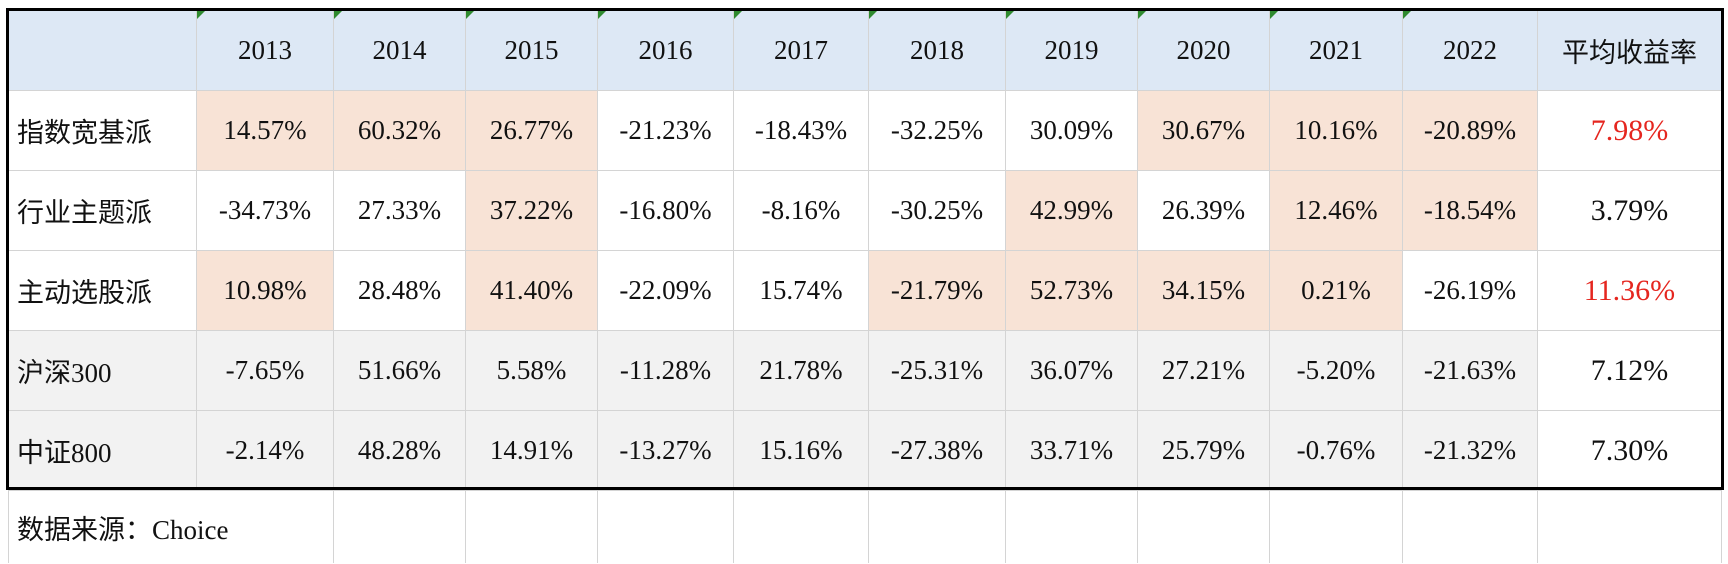  What do you see at coordinates (1071, 450) in the screenshot?
I see `return-cell: 33.71%` at bounding box center [1071, 450].